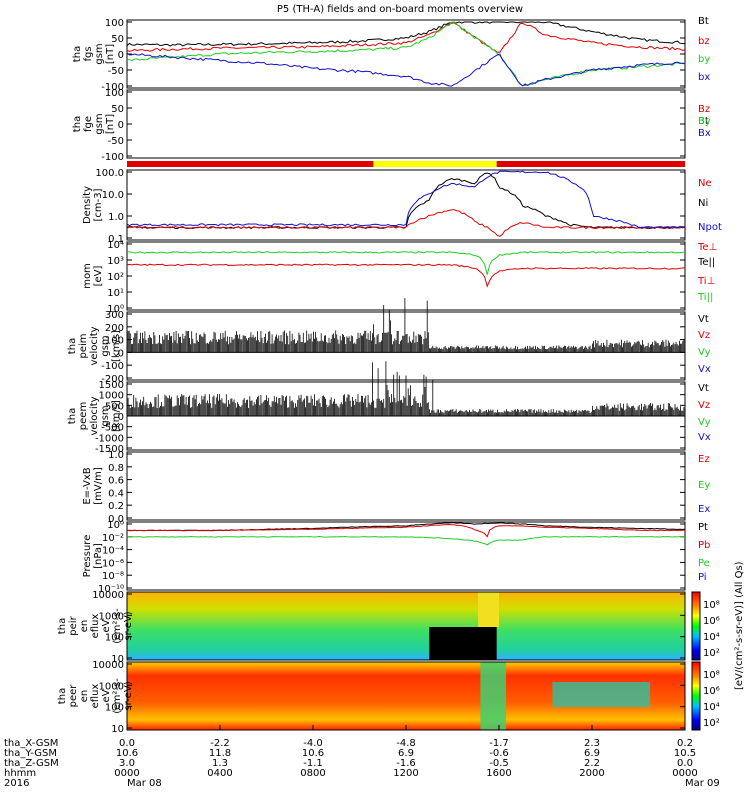  Describe the element at coordinates (499, 753) in the screenshot. I see `x-tick-label: -0.6` at that location.